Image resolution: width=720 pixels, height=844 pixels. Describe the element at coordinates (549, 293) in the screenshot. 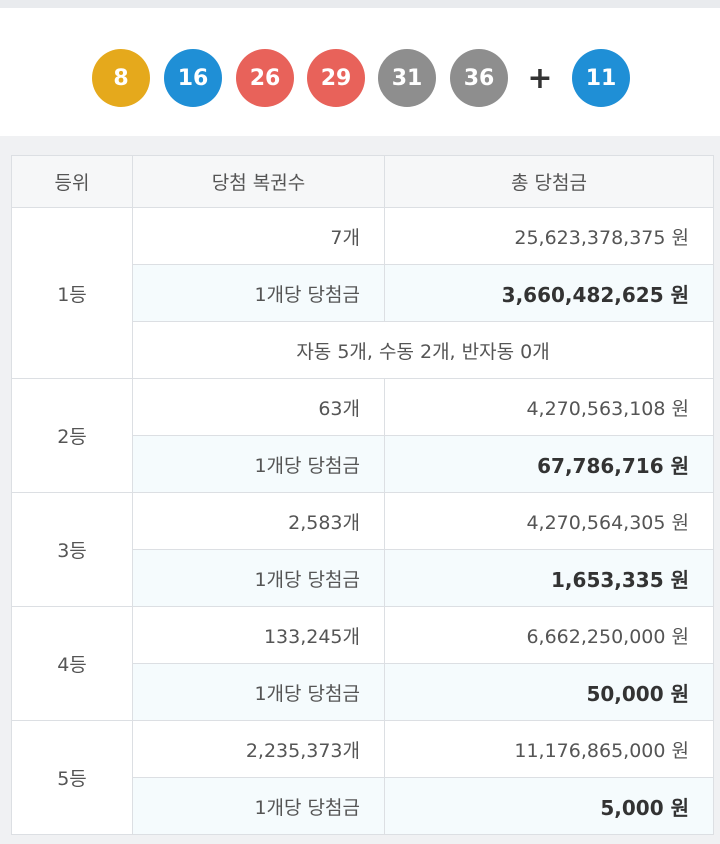

I see `per-ticket-prize: 3,660,482,625 원` at that location.